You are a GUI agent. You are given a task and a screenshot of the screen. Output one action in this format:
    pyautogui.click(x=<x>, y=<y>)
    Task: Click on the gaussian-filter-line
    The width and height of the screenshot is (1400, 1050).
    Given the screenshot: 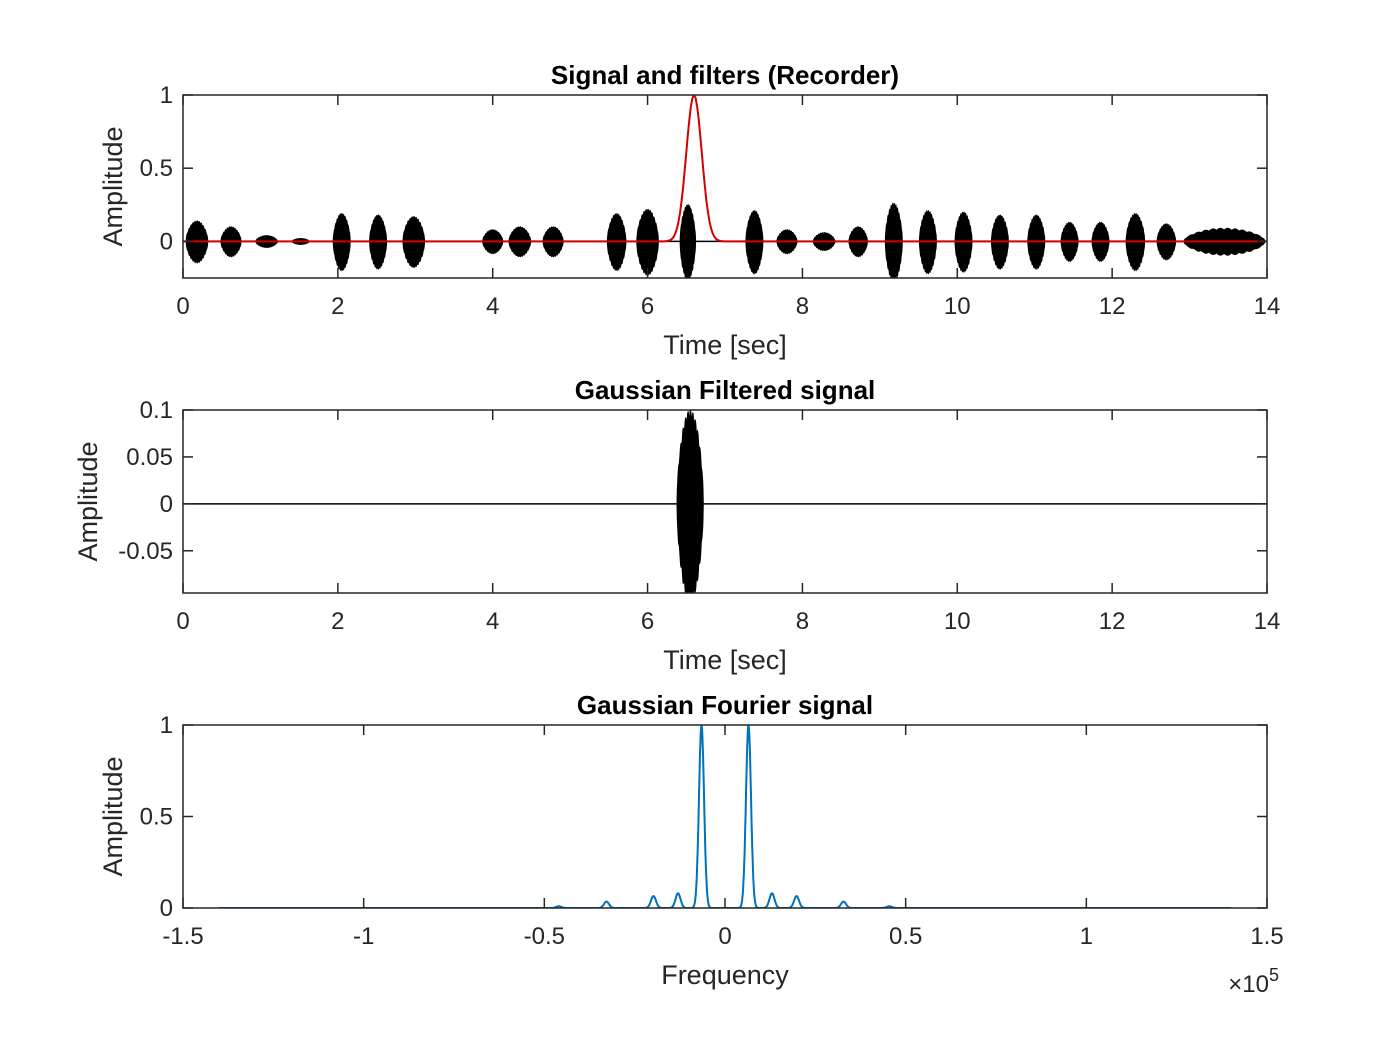 What is the action you would take?
    pyautogui.click(x=725, y=169)
    